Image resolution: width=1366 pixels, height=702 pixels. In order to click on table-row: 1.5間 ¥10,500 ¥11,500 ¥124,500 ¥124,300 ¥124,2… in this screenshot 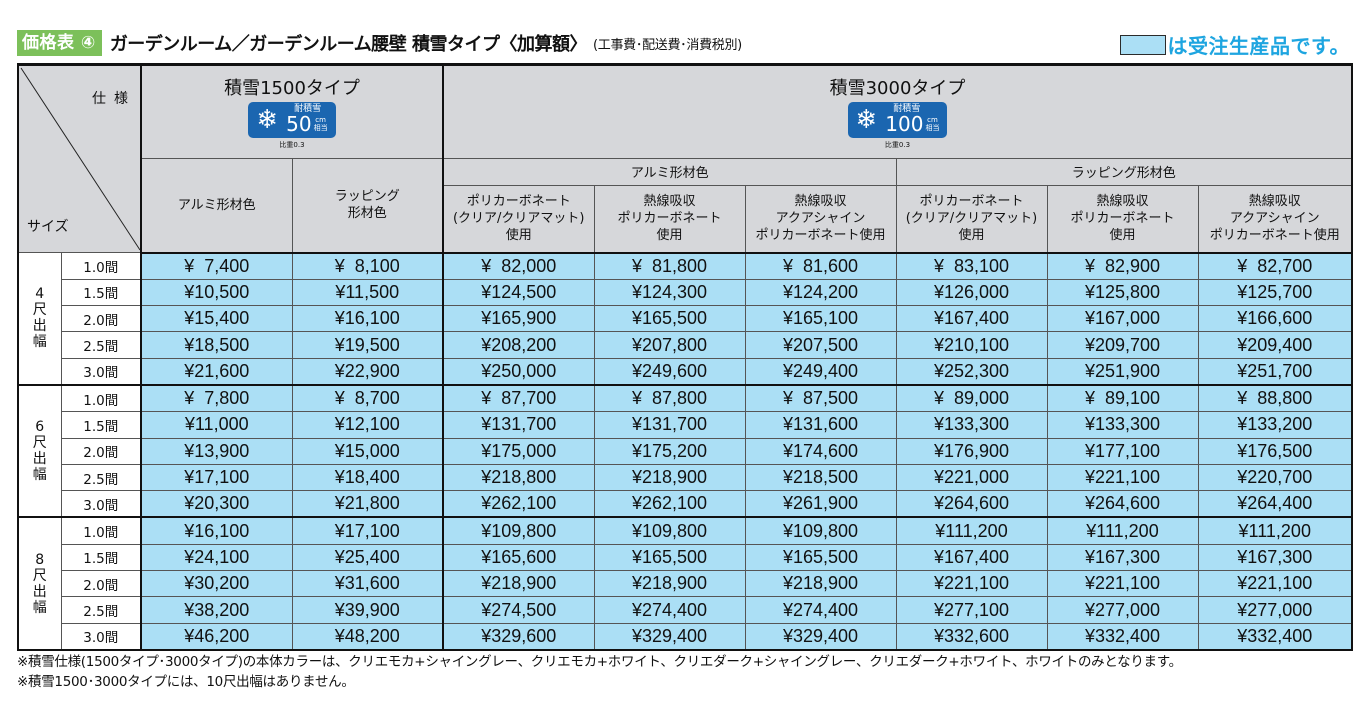, I will do `click(685, 292)`.